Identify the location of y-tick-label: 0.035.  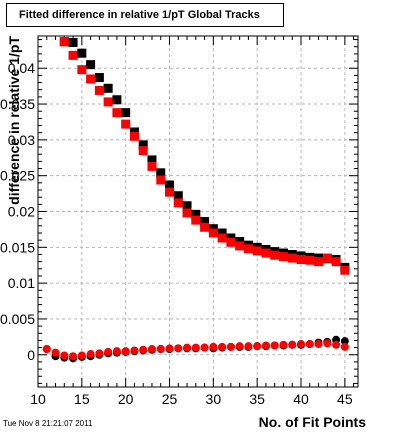
(17, 104).